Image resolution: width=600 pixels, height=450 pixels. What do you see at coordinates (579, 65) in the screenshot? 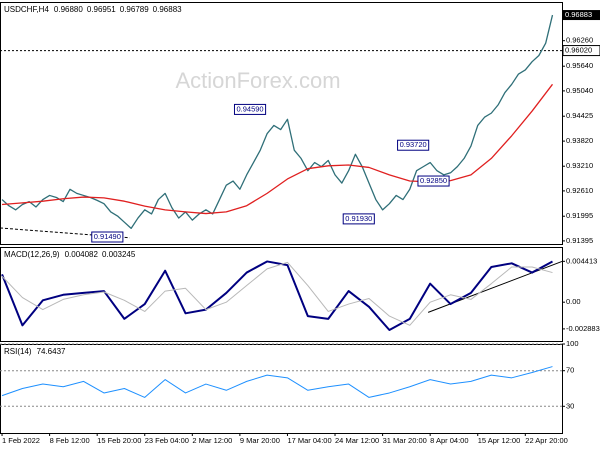
I see `y-tick-label: 0.95640` at bounding box center [579, 65].